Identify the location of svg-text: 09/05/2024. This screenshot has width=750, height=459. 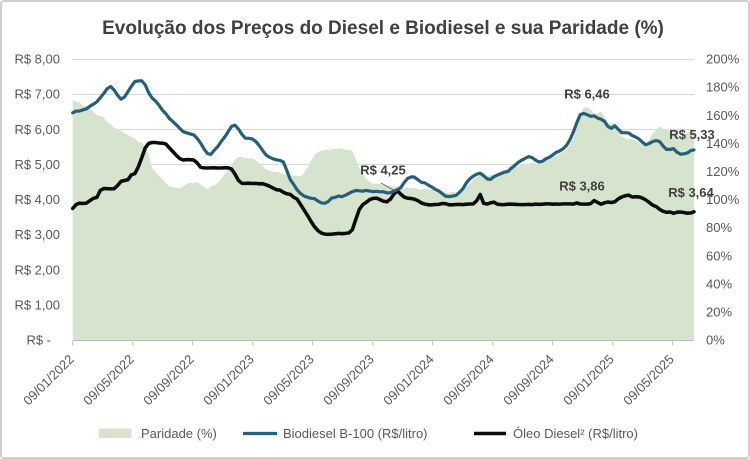
(468, 380).